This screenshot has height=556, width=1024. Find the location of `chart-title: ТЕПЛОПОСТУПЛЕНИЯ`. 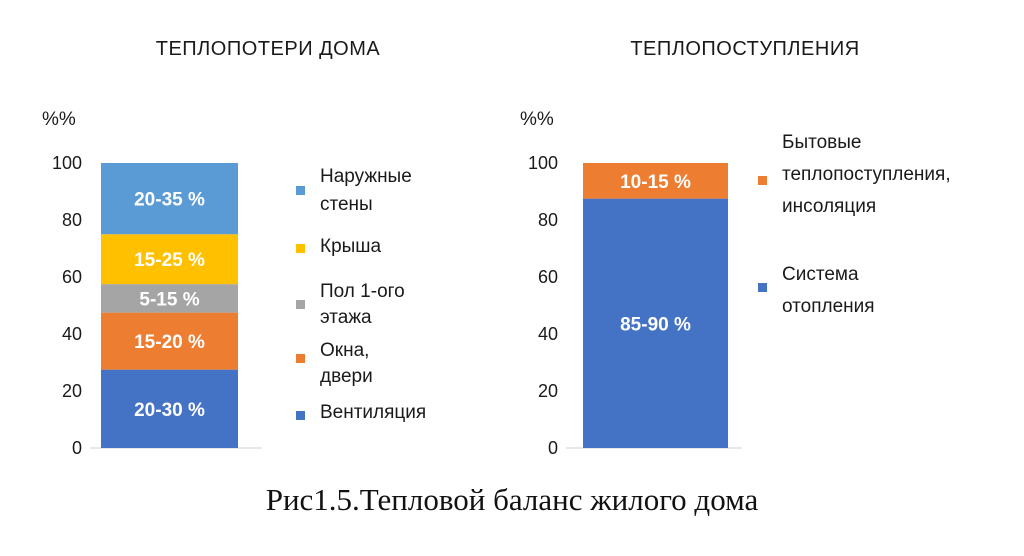

chart-title: ТЕПЛОПОСТУПЛЕНИЯ is located at coordinates (744, 49).